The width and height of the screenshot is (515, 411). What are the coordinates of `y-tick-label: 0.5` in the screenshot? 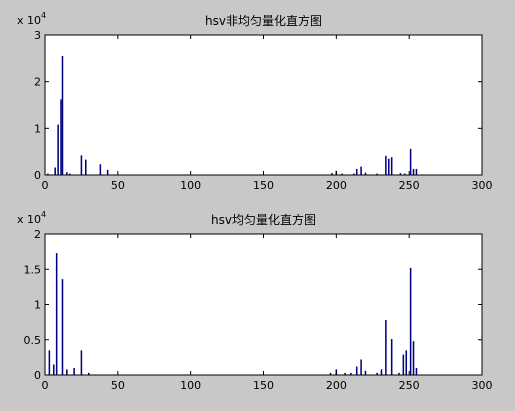 It's located at (33, 340).